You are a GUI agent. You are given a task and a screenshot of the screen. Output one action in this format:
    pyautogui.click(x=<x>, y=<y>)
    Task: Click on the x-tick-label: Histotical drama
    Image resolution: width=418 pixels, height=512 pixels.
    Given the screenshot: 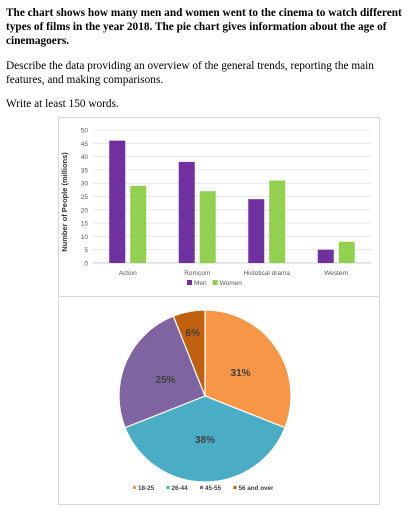 What is the action you would take?
    pyautogui.click(x=266, y=273)
    